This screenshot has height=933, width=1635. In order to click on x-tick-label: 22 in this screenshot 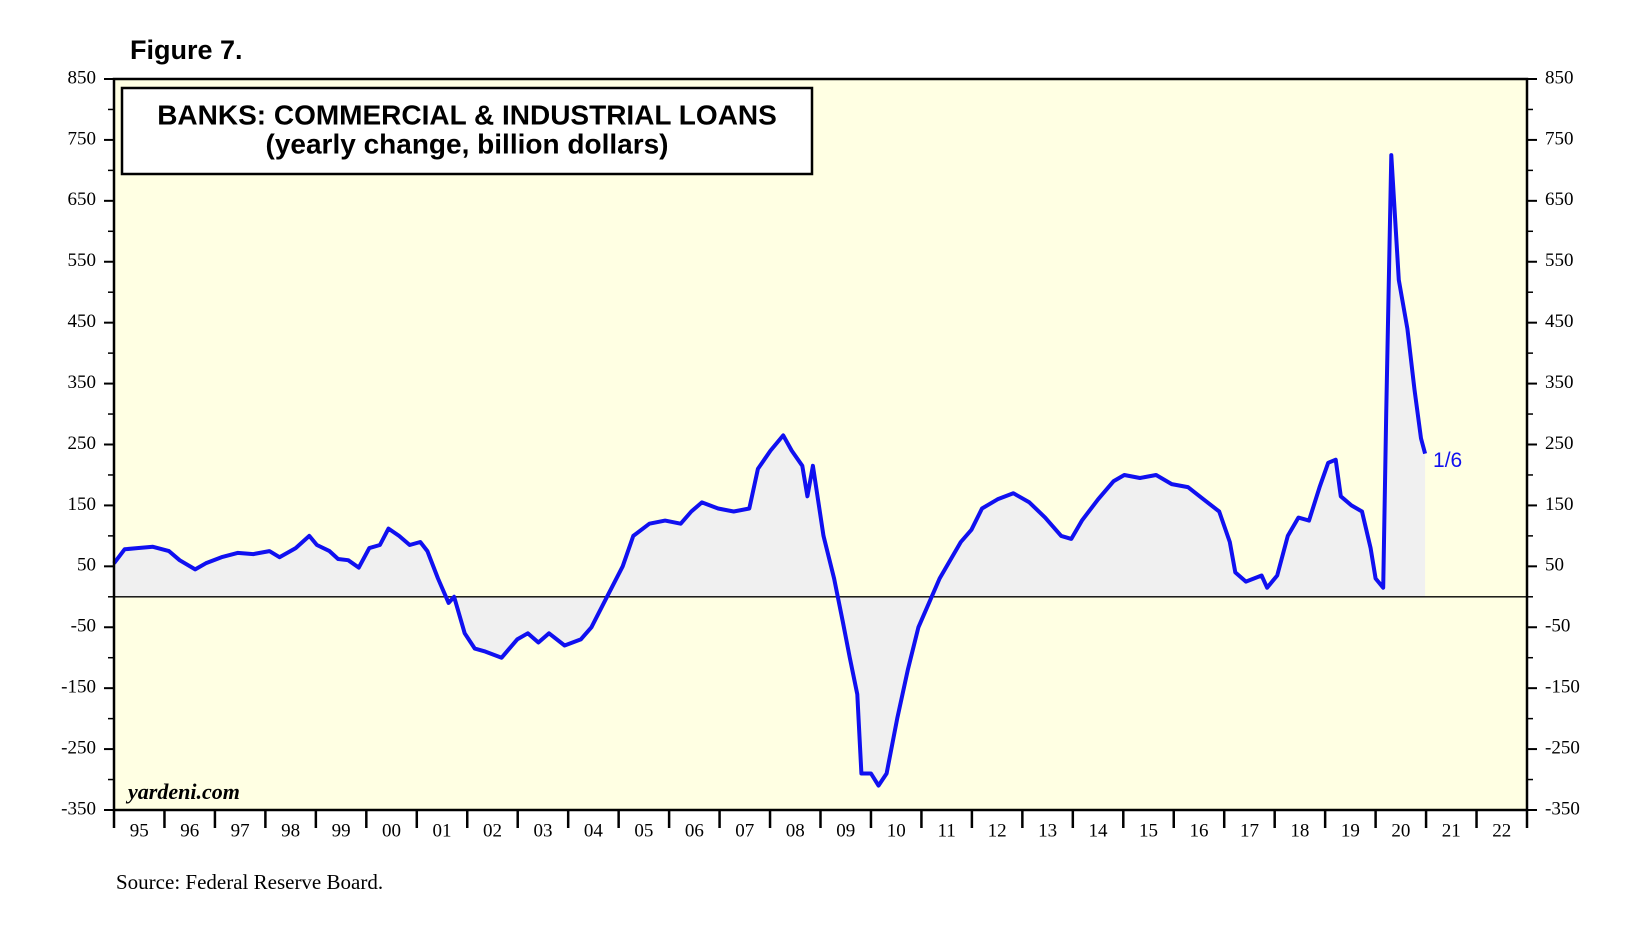, I will do `click(1501, 830)`.